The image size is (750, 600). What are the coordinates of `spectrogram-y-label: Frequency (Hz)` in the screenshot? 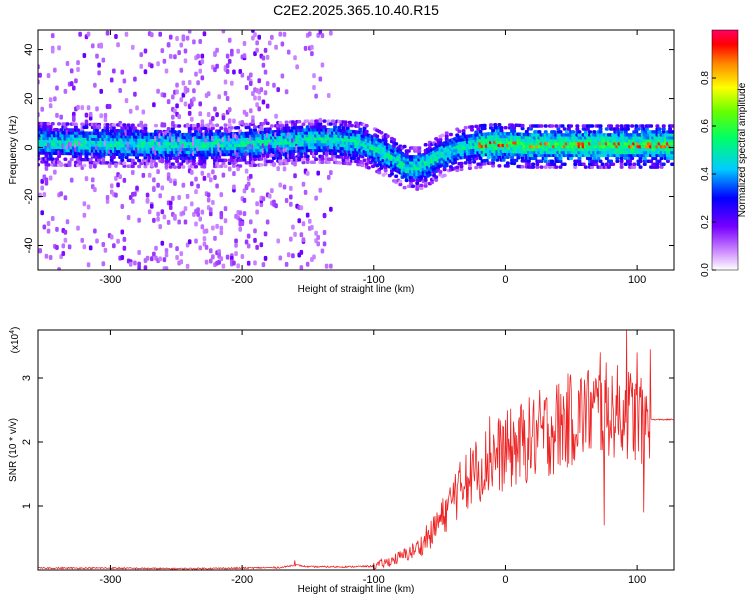 It's located at (13, 150).